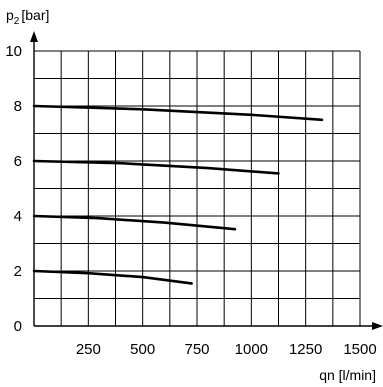 The width and height of the screenshot is (383, 387). I want to click on x-tick-label: 250, so click(88, 349).